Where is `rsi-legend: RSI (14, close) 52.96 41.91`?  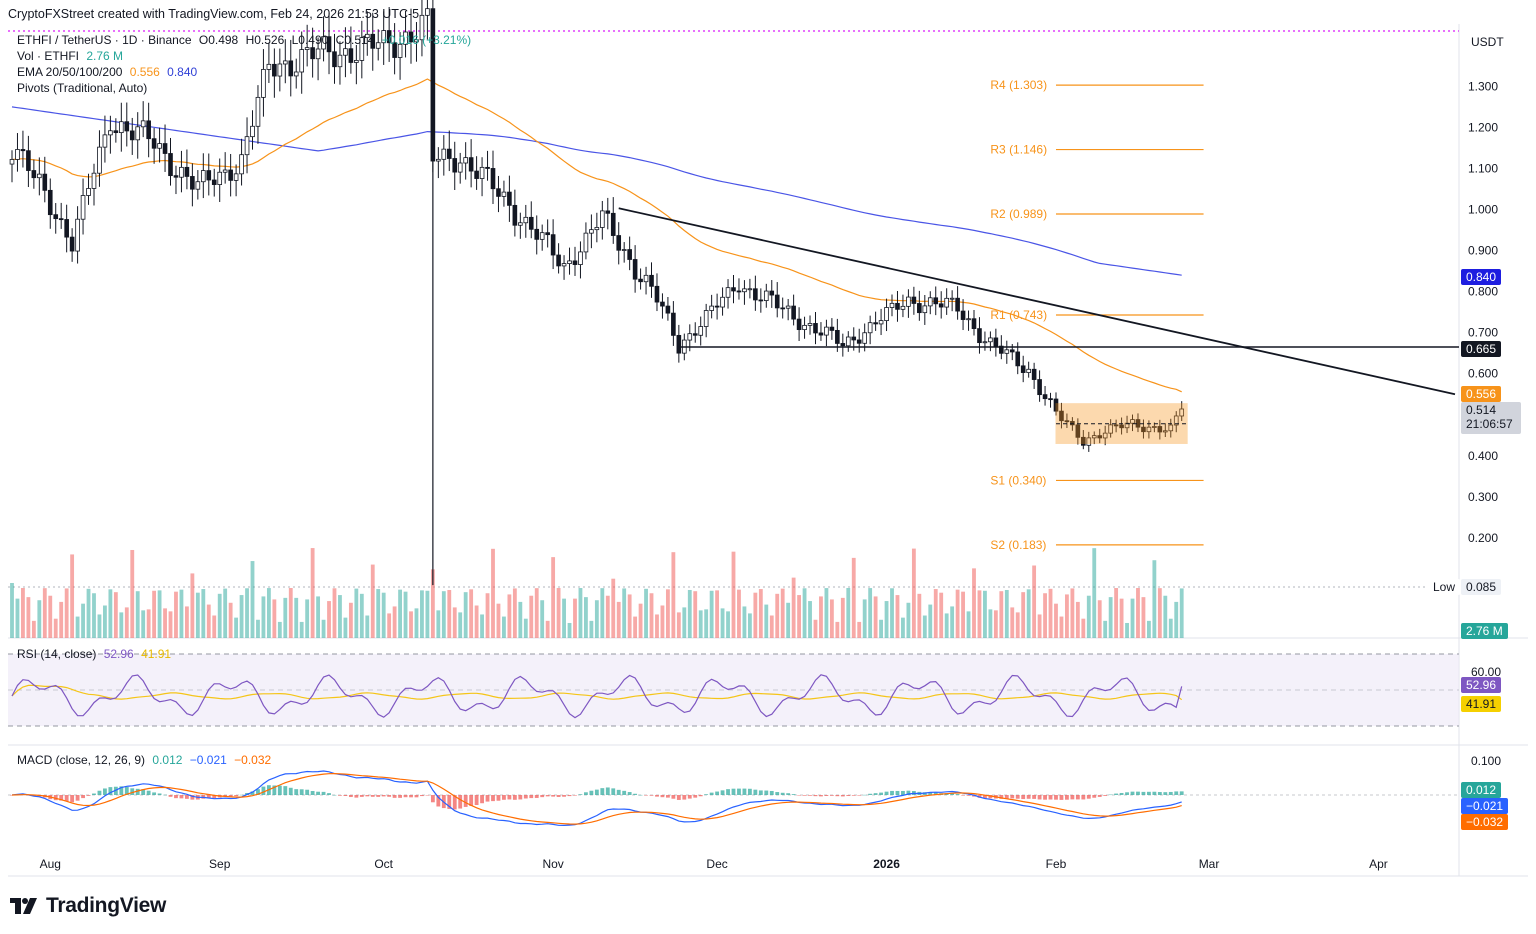
rsi-legend: RSI (14, close) 52.96 41.91 is located at coordinates (96, 654).